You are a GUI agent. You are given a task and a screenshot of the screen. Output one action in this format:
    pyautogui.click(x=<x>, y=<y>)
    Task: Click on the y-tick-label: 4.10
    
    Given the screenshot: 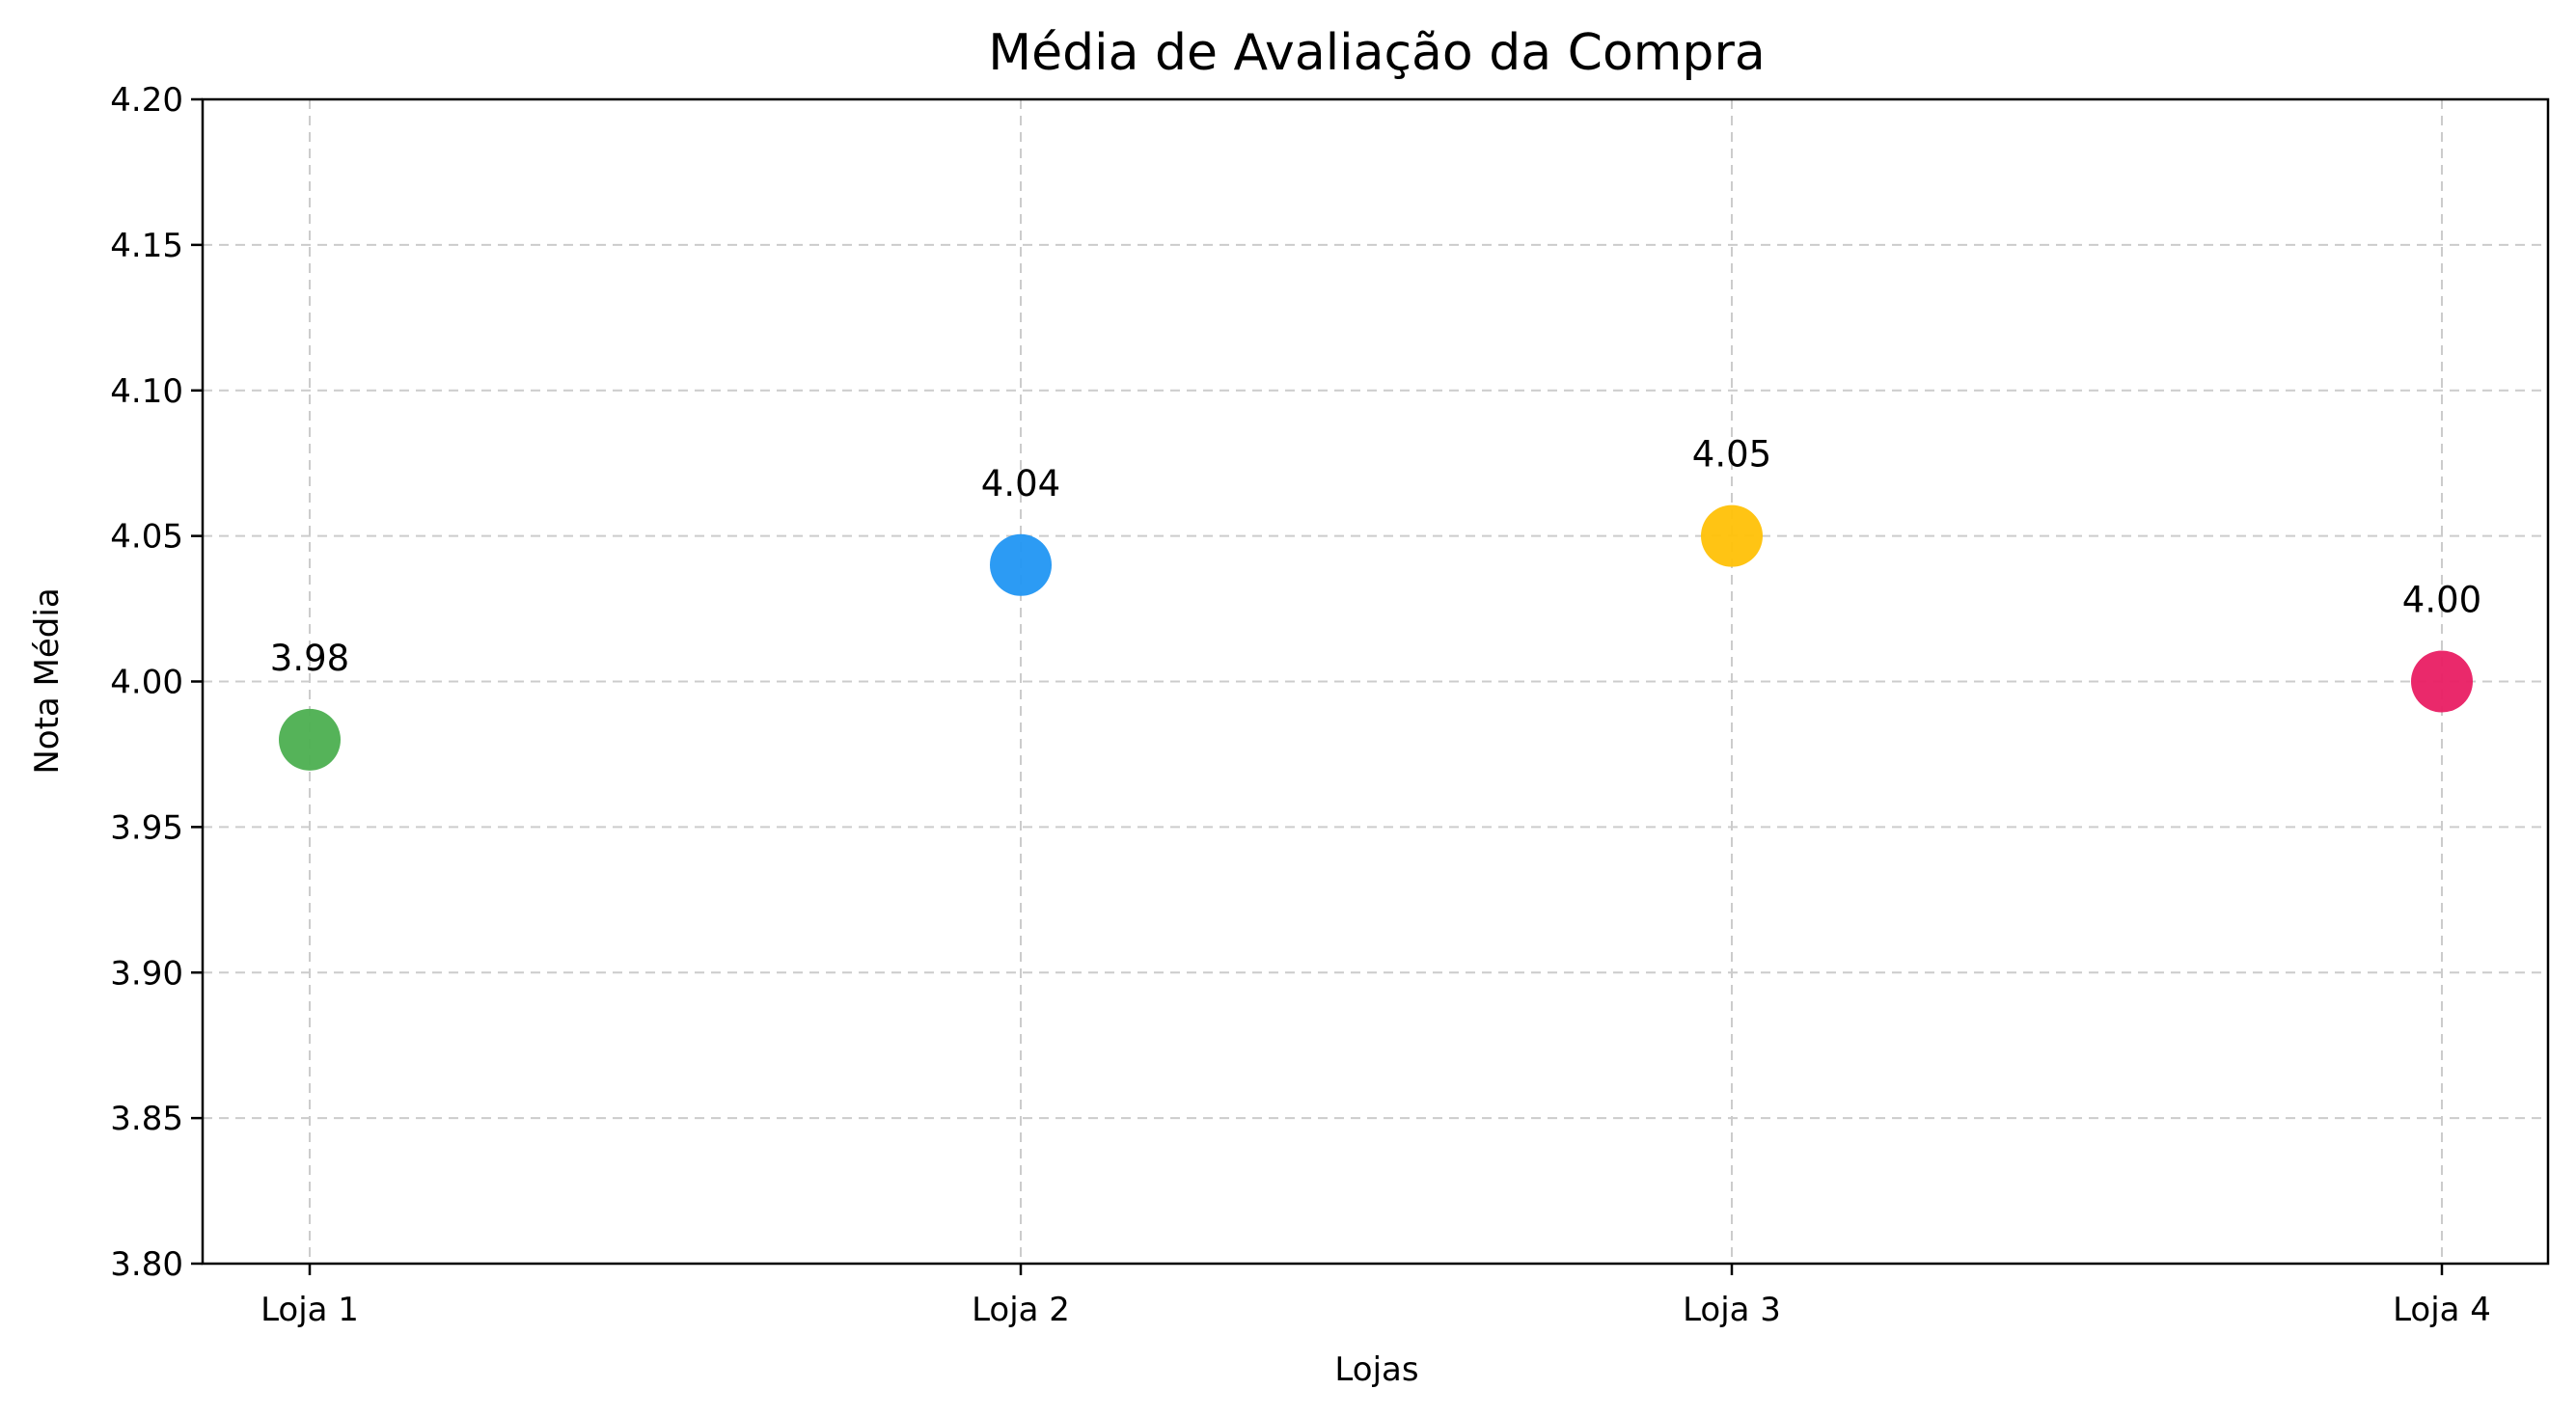 What is the action you would take?
    pyautogui.click(x=146, y=391)
    